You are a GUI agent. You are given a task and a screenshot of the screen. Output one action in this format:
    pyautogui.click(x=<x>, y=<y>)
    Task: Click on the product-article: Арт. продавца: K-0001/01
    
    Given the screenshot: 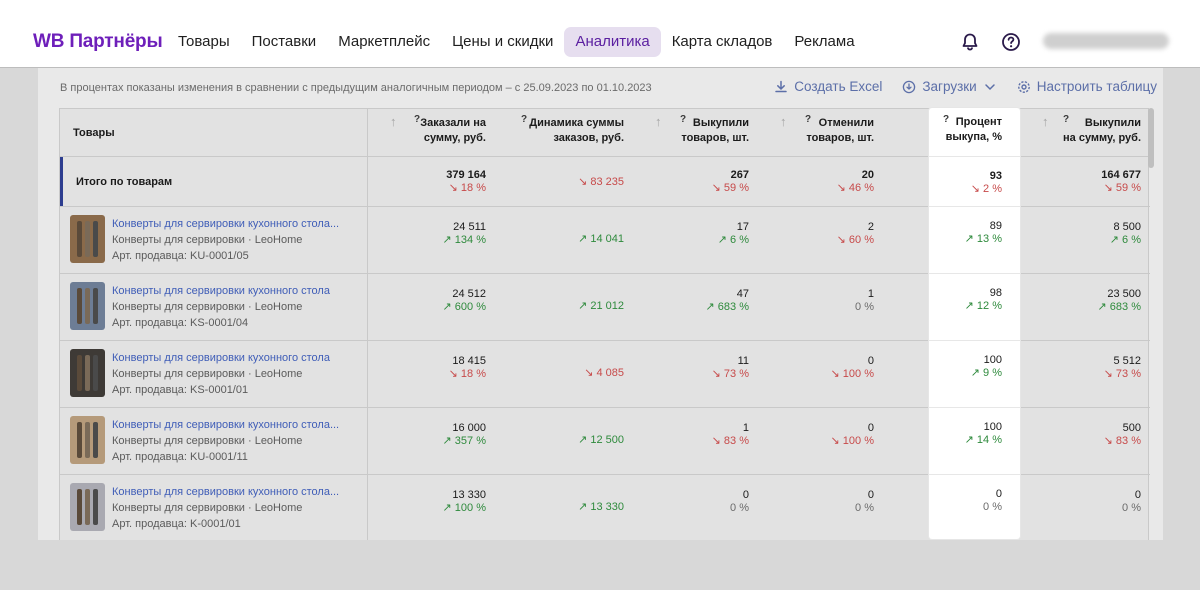 What is the action you would take?
    pyautogui.click(x=176, y=524)
    